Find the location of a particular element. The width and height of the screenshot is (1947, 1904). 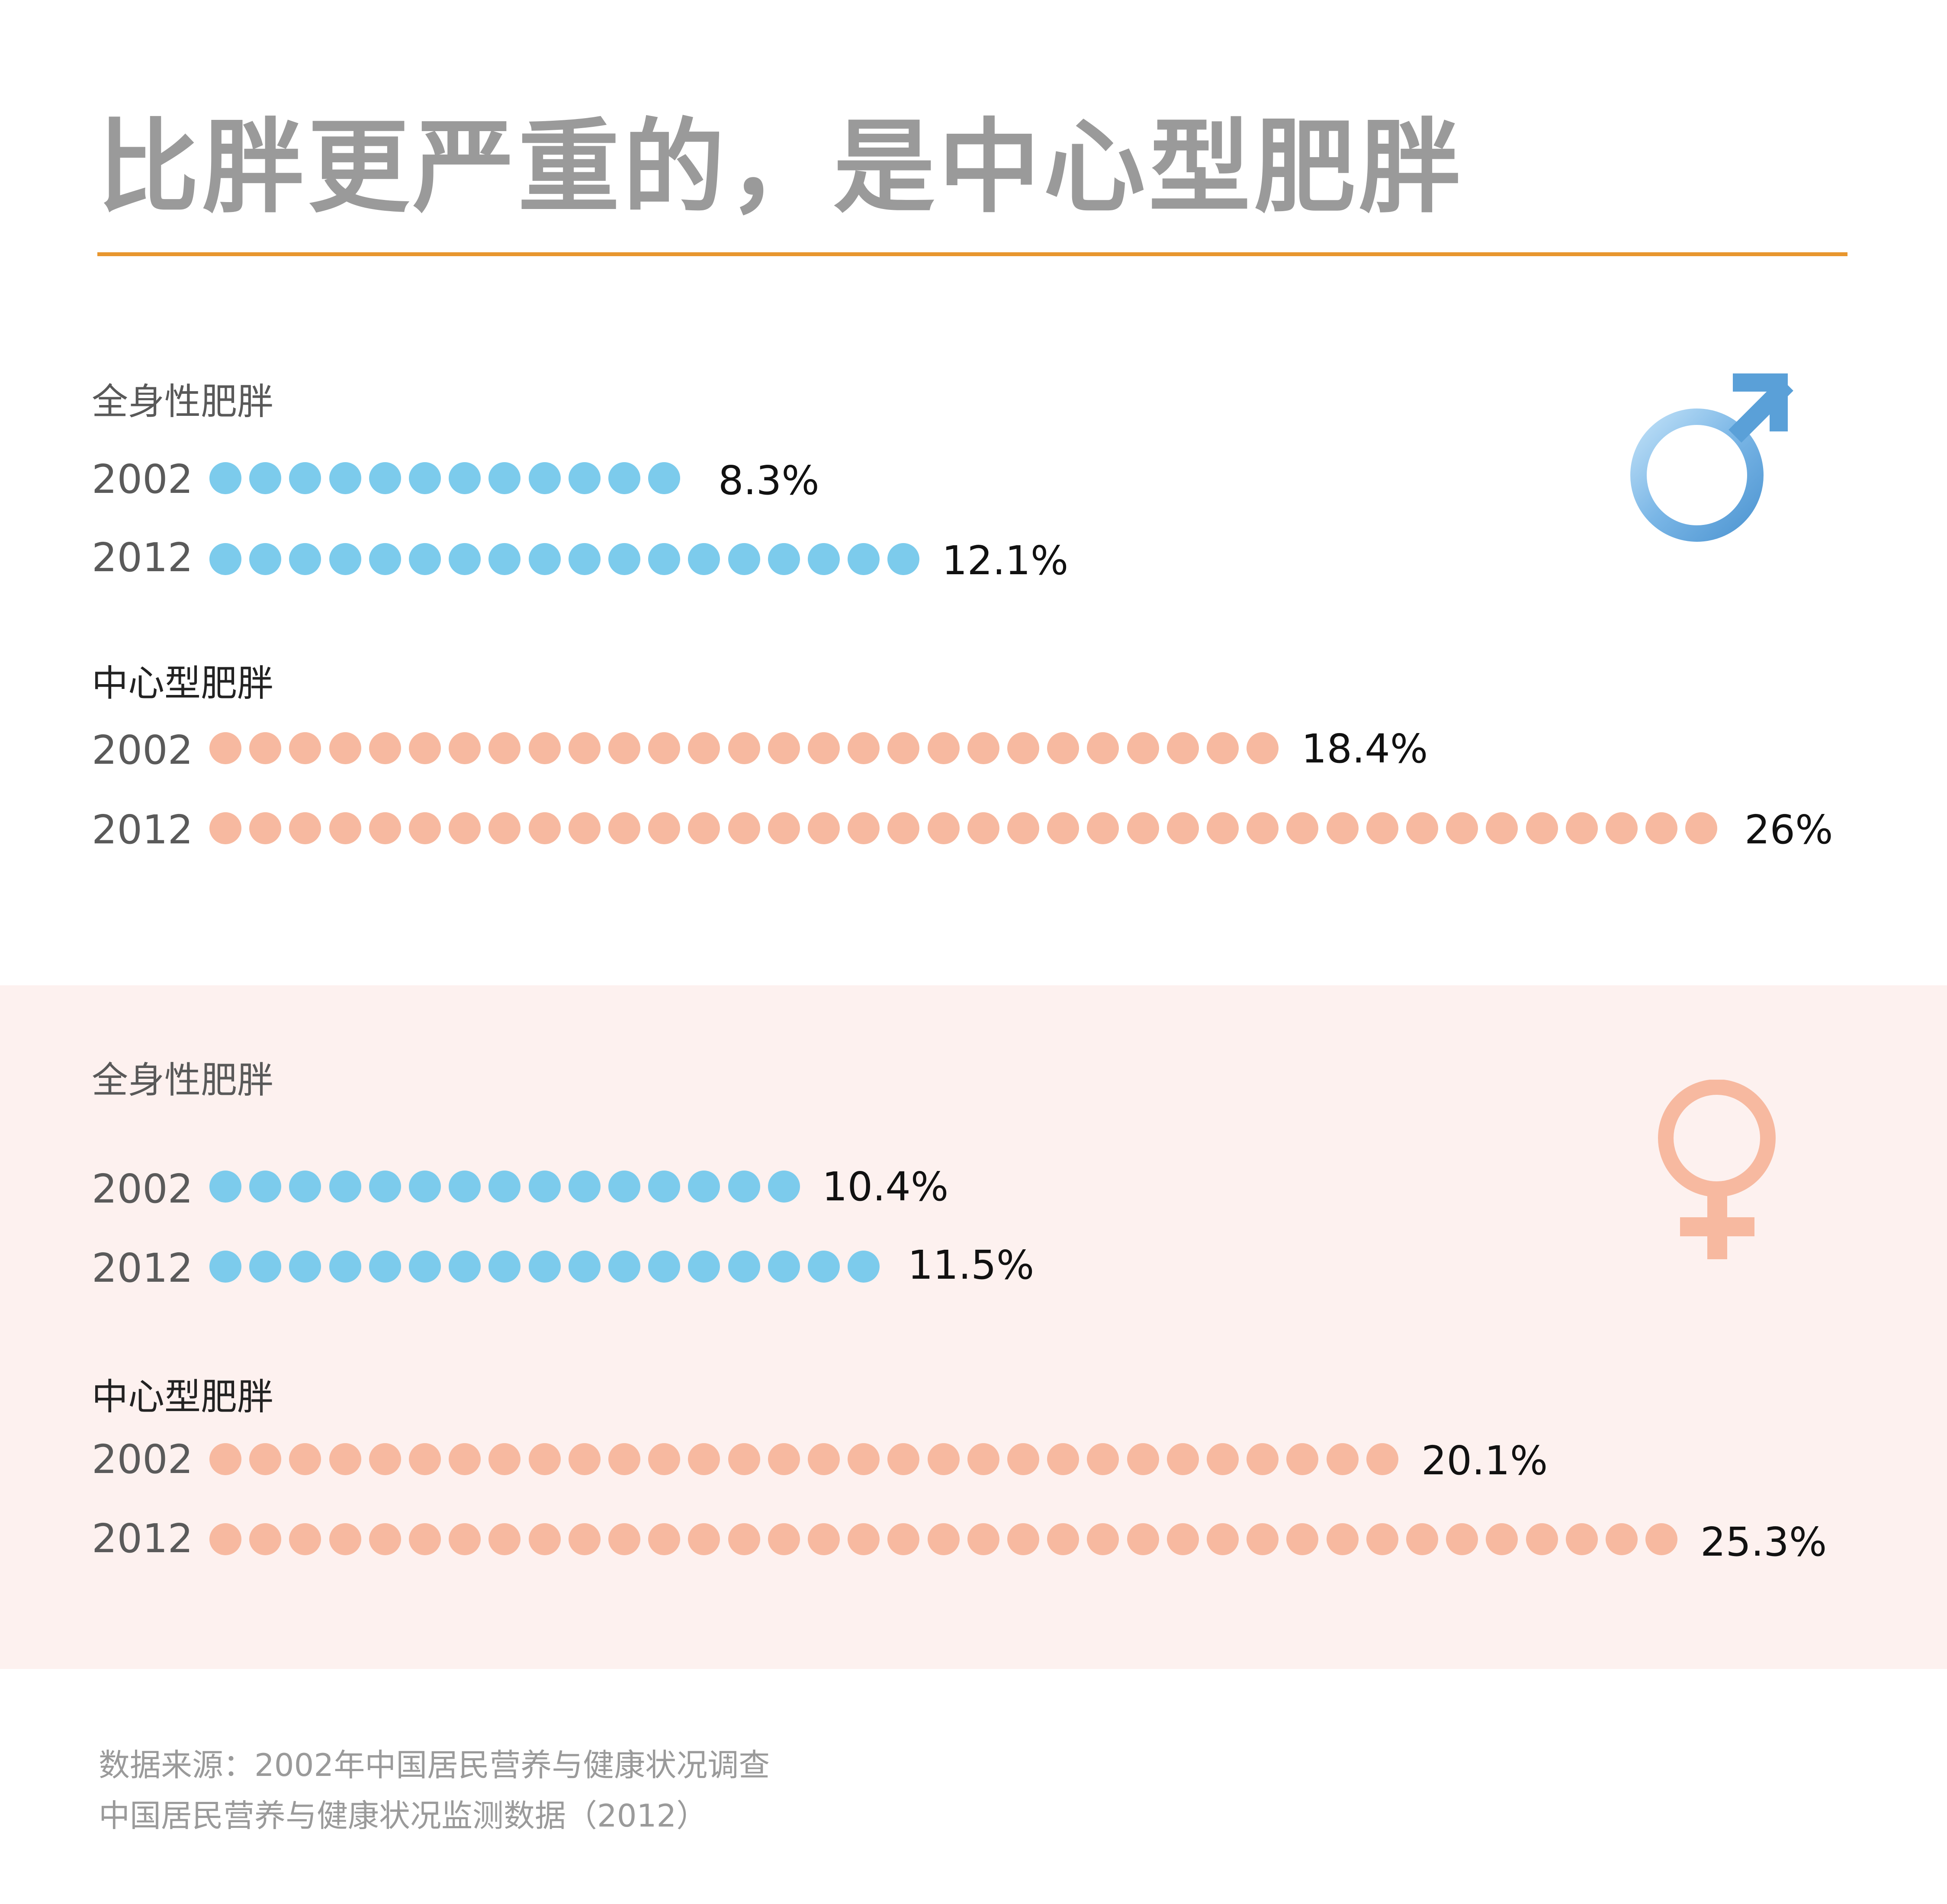

female-central-2012-year: 2012 is located at coordinates (142, 1538).